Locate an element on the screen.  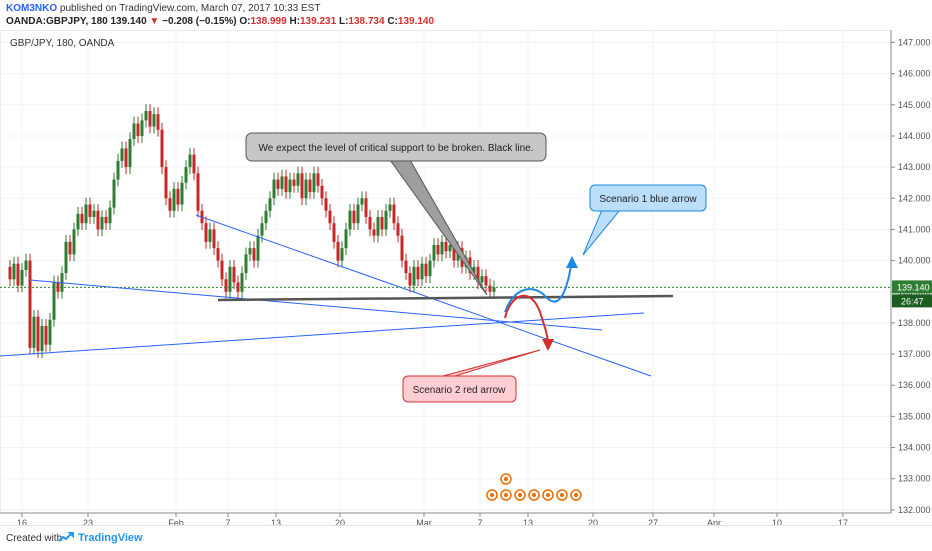
low-value: 138.734 is located at coordinates (366, 21).